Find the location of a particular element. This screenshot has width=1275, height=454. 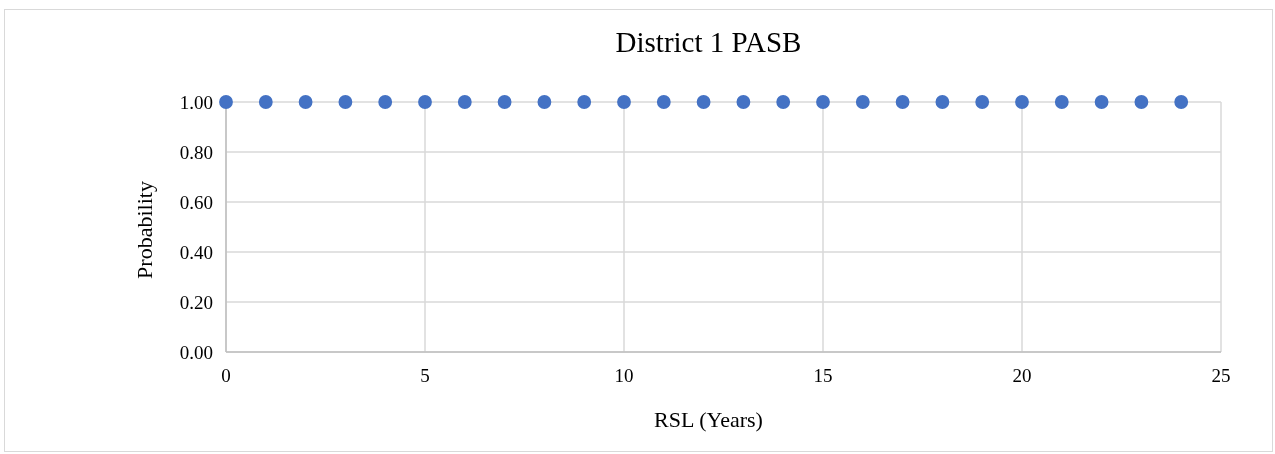

x-tick-label: 0 is located at coordinates (226, 375).